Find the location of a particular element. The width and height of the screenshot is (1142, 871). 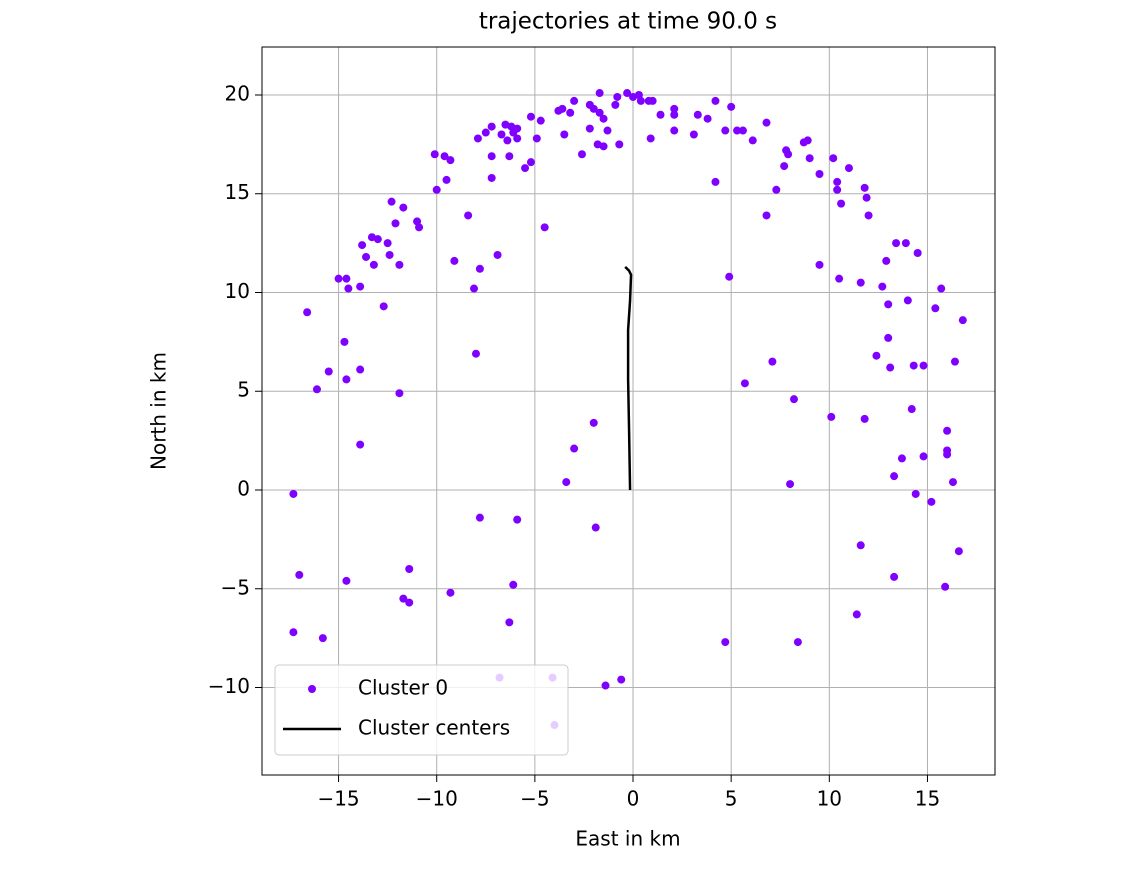

chart-title: trajectories at time 90.0 s is located at coordinates (628, 22).